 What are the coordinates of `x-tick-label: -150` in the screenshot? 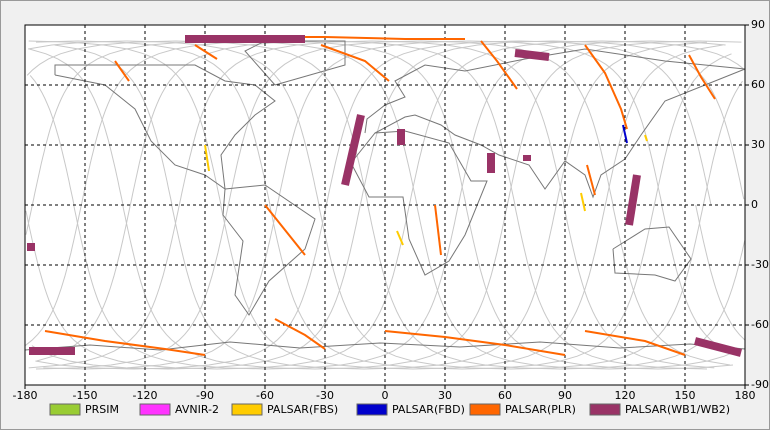 It's located at (85, 395).